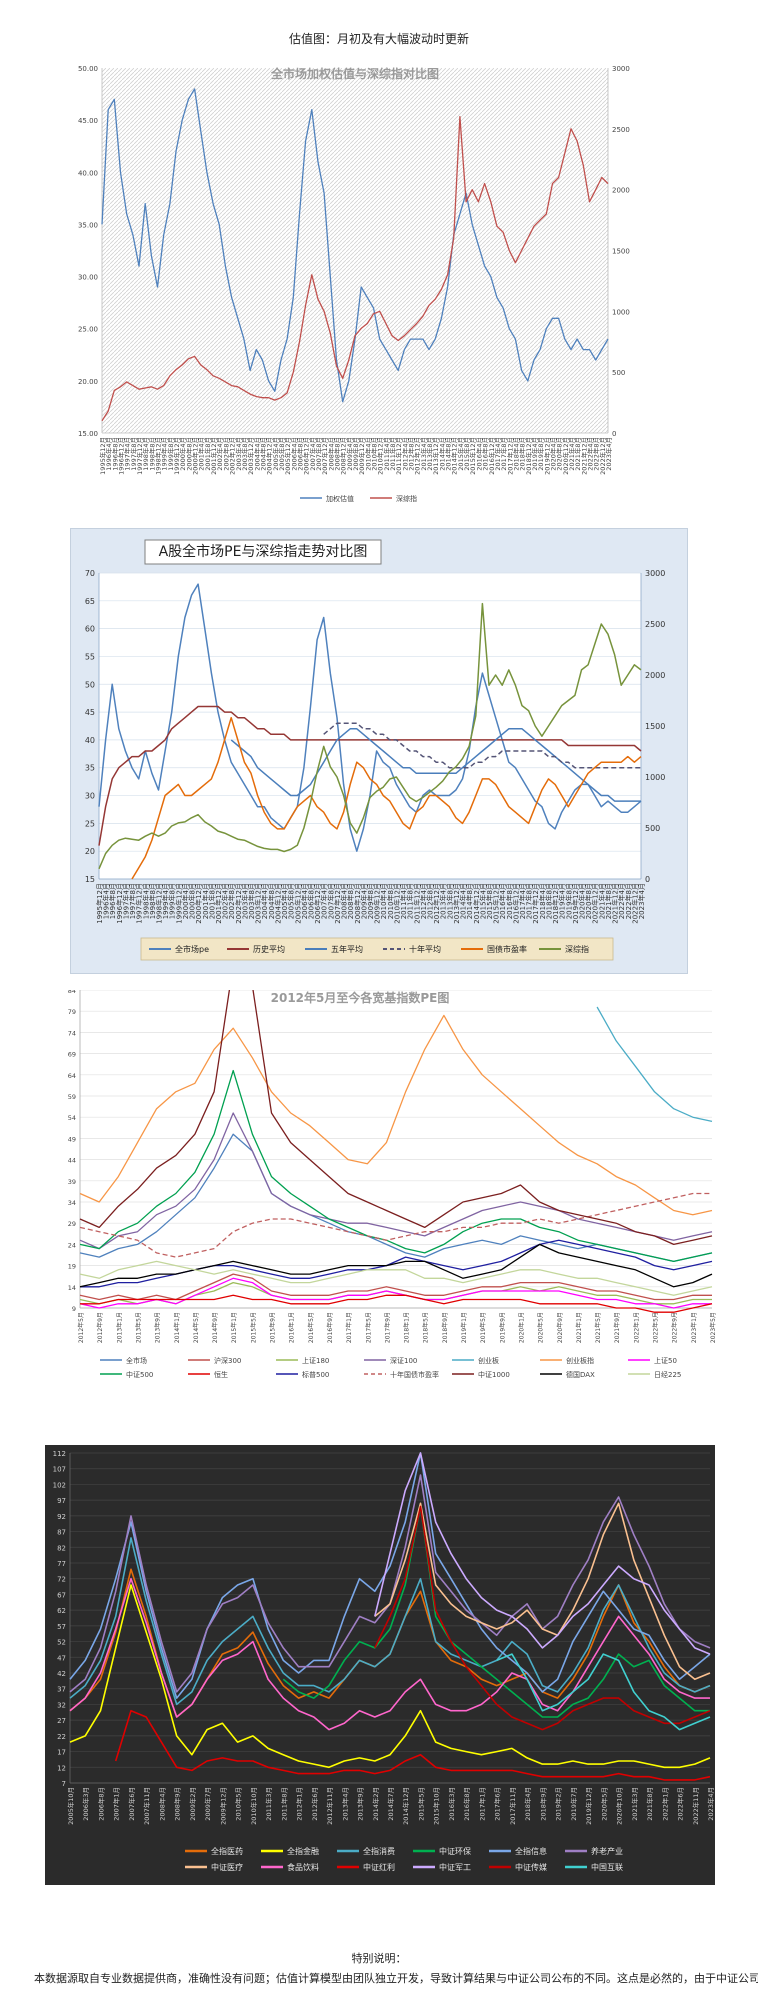 The image size is (758, 2000). Describe the element at coordinates (232, 456) in the screenshot. I see `x-tick-label: 2002年12月` at that location.